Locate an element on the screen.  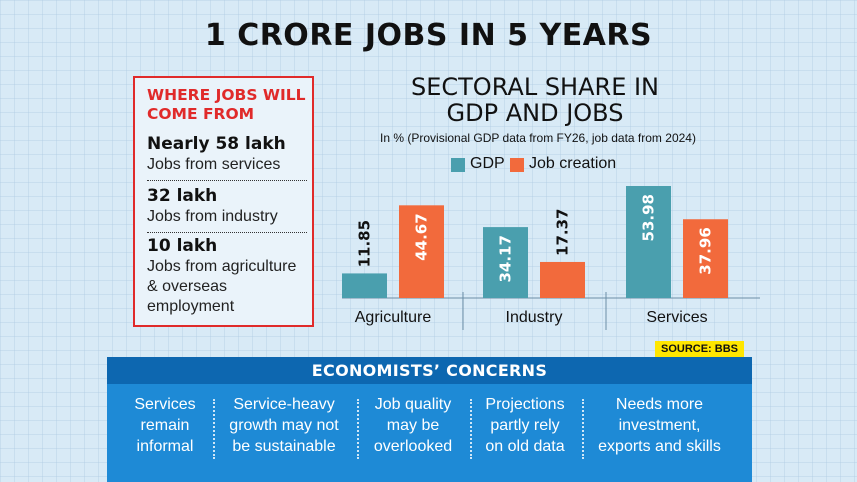
concern-line: Job quality is located at coordinates (413, 404).